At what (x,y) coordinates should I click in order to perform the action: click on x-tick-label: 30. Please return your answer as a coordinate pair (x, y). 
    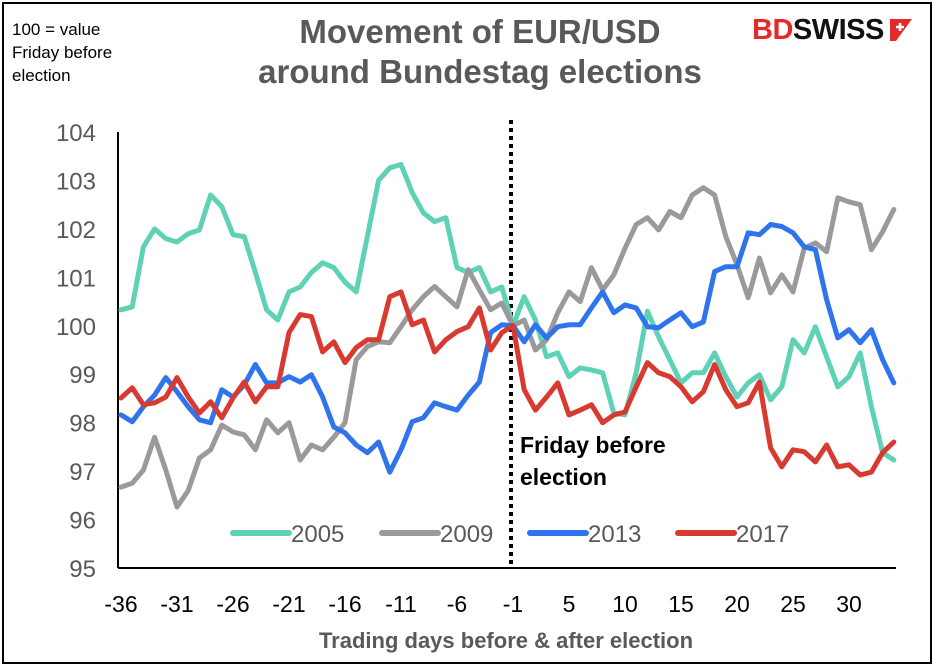
    Looking at the image, I should click on (849, 604).